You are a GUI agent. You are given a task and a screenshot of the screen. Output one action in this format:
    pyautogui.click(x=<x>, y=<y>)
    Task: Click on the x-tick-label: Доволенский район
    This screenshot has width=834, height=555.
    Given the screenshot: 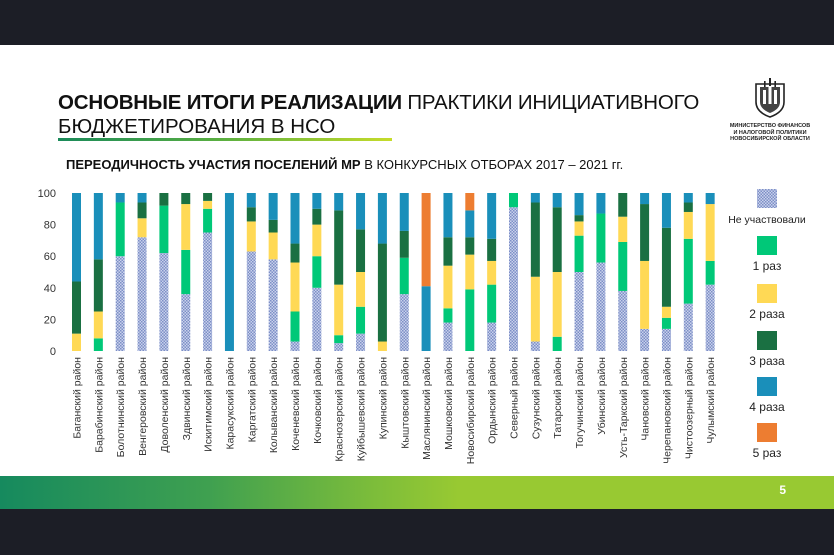 What is the action you would take?
    pyautogui.click(x=165, y=405)
    